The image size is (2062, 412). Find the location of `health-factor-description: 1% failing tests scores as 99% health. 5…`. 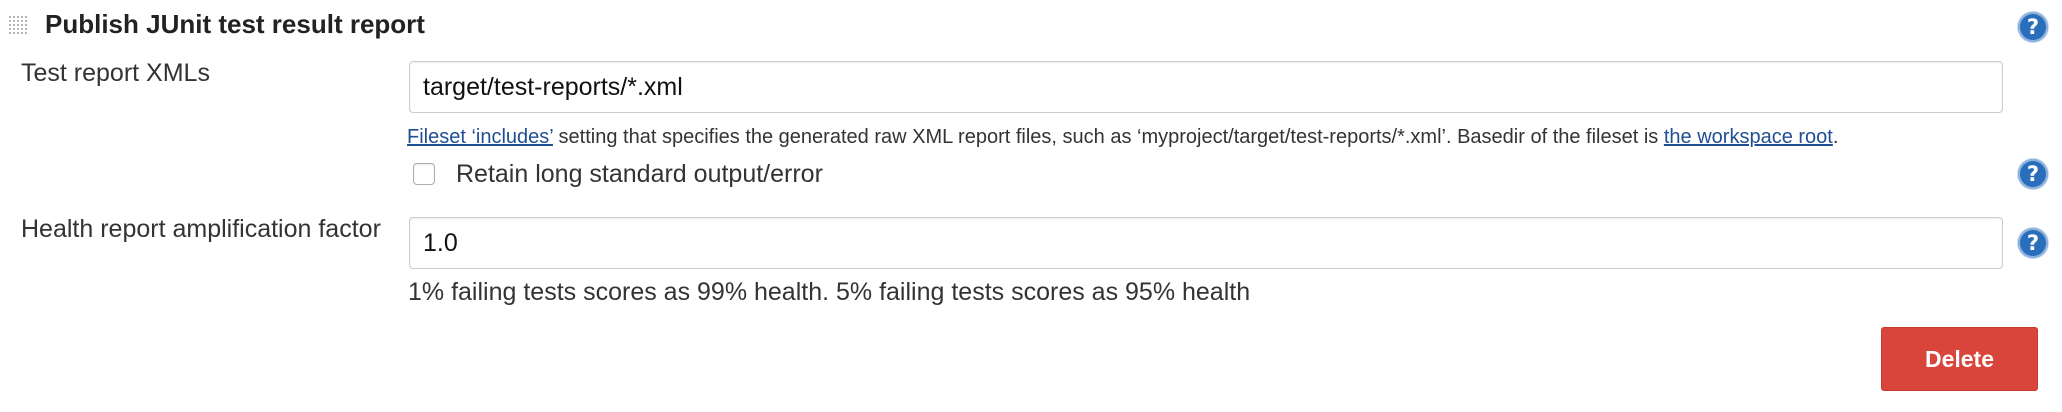

health-factor-description: 1% failing tests scores as 99% health. 5… is located at coordinates (829, 292).